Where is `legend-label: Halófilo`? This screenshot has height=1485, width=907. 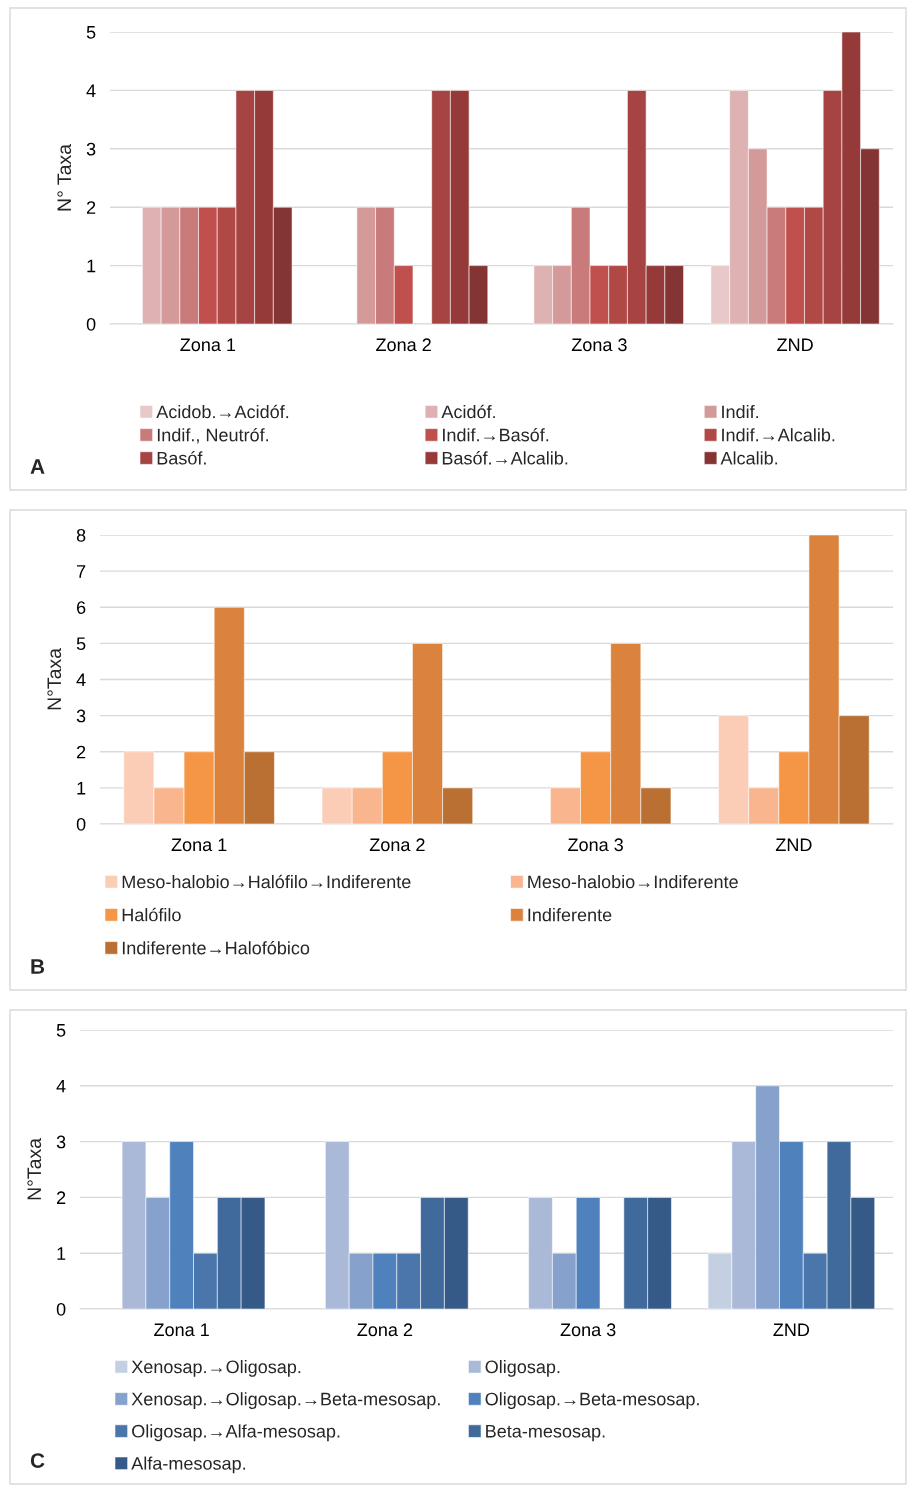
legend-label: Halófilo is located at coordinates (151, 914).